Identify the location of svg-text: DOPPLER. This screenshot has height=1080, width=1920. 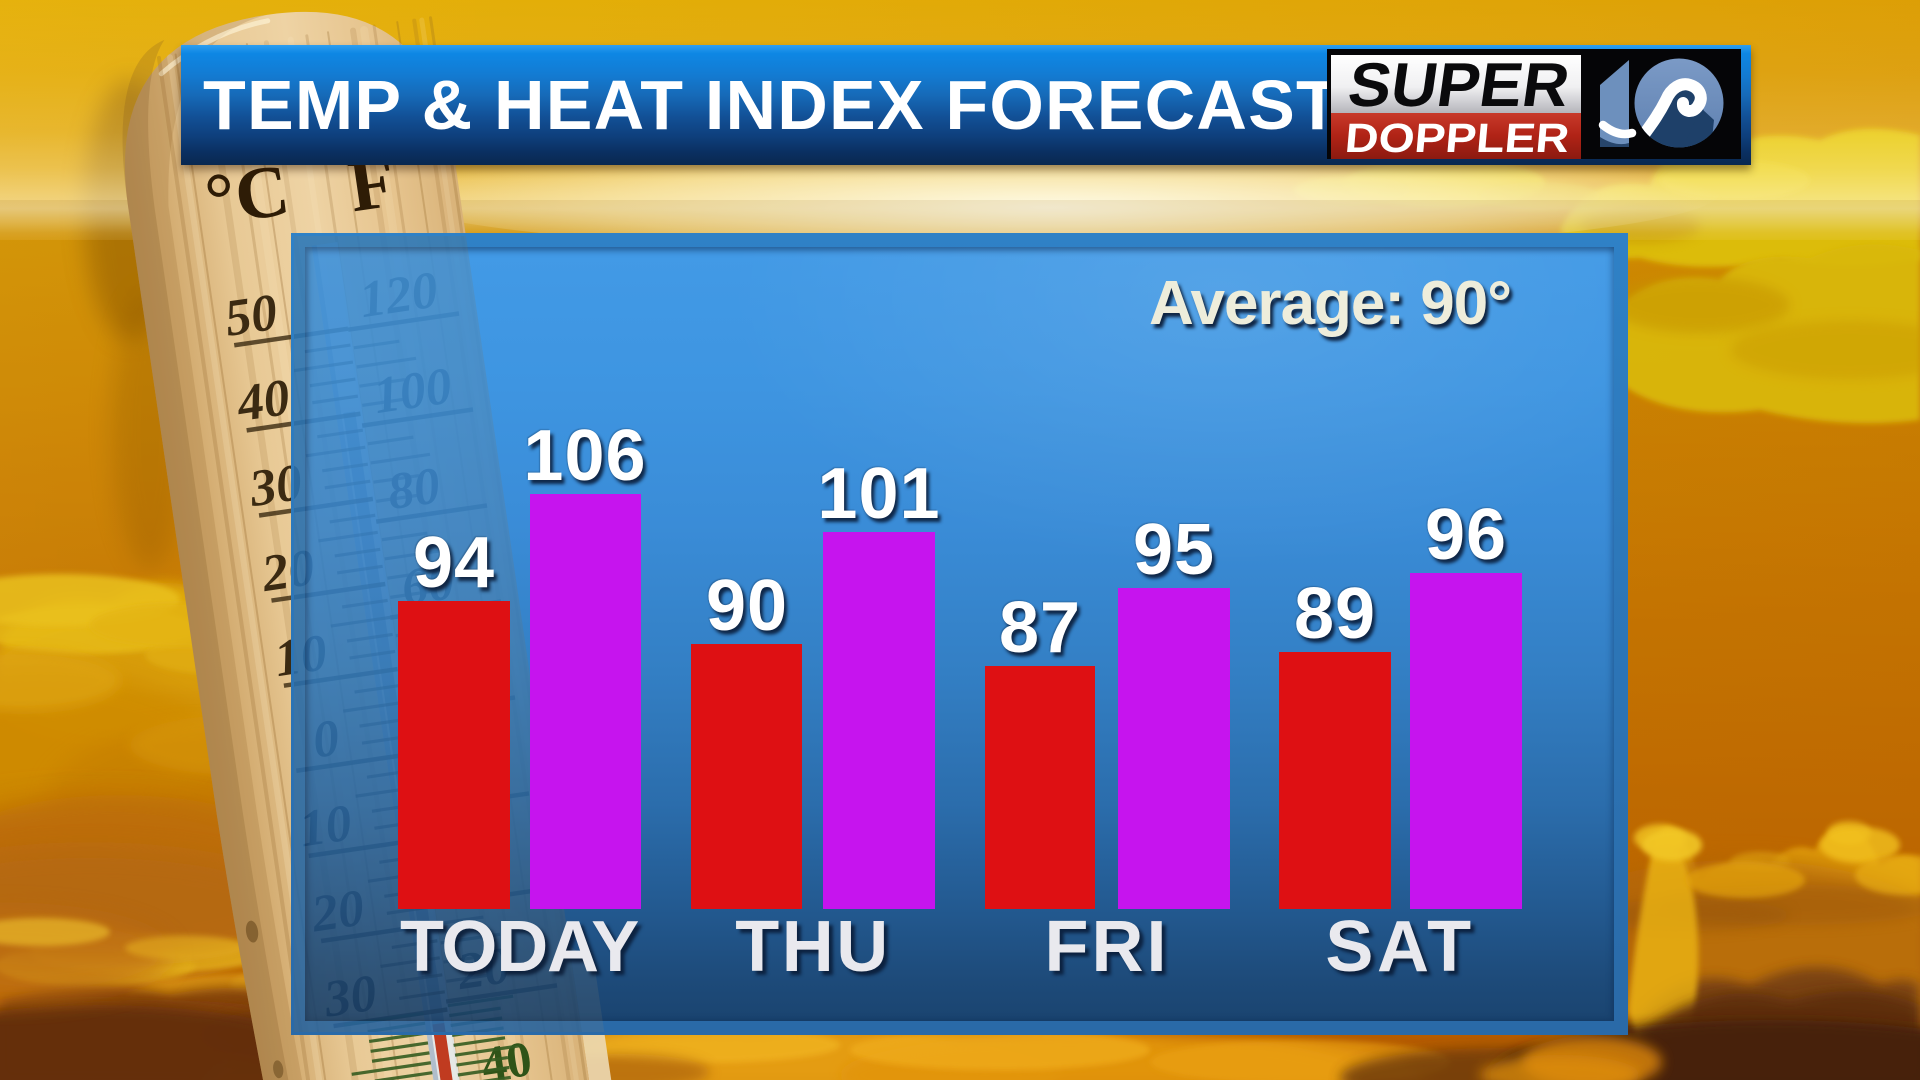
(1457, 138).